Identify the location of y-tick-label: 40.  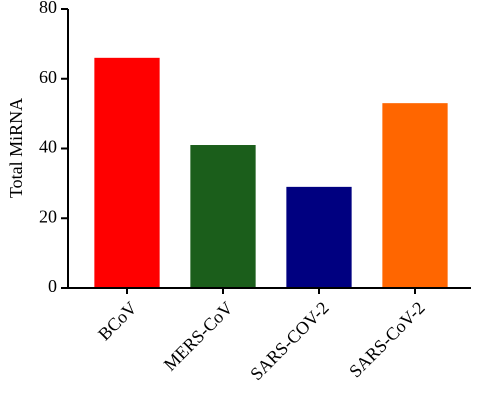
(48, 147).